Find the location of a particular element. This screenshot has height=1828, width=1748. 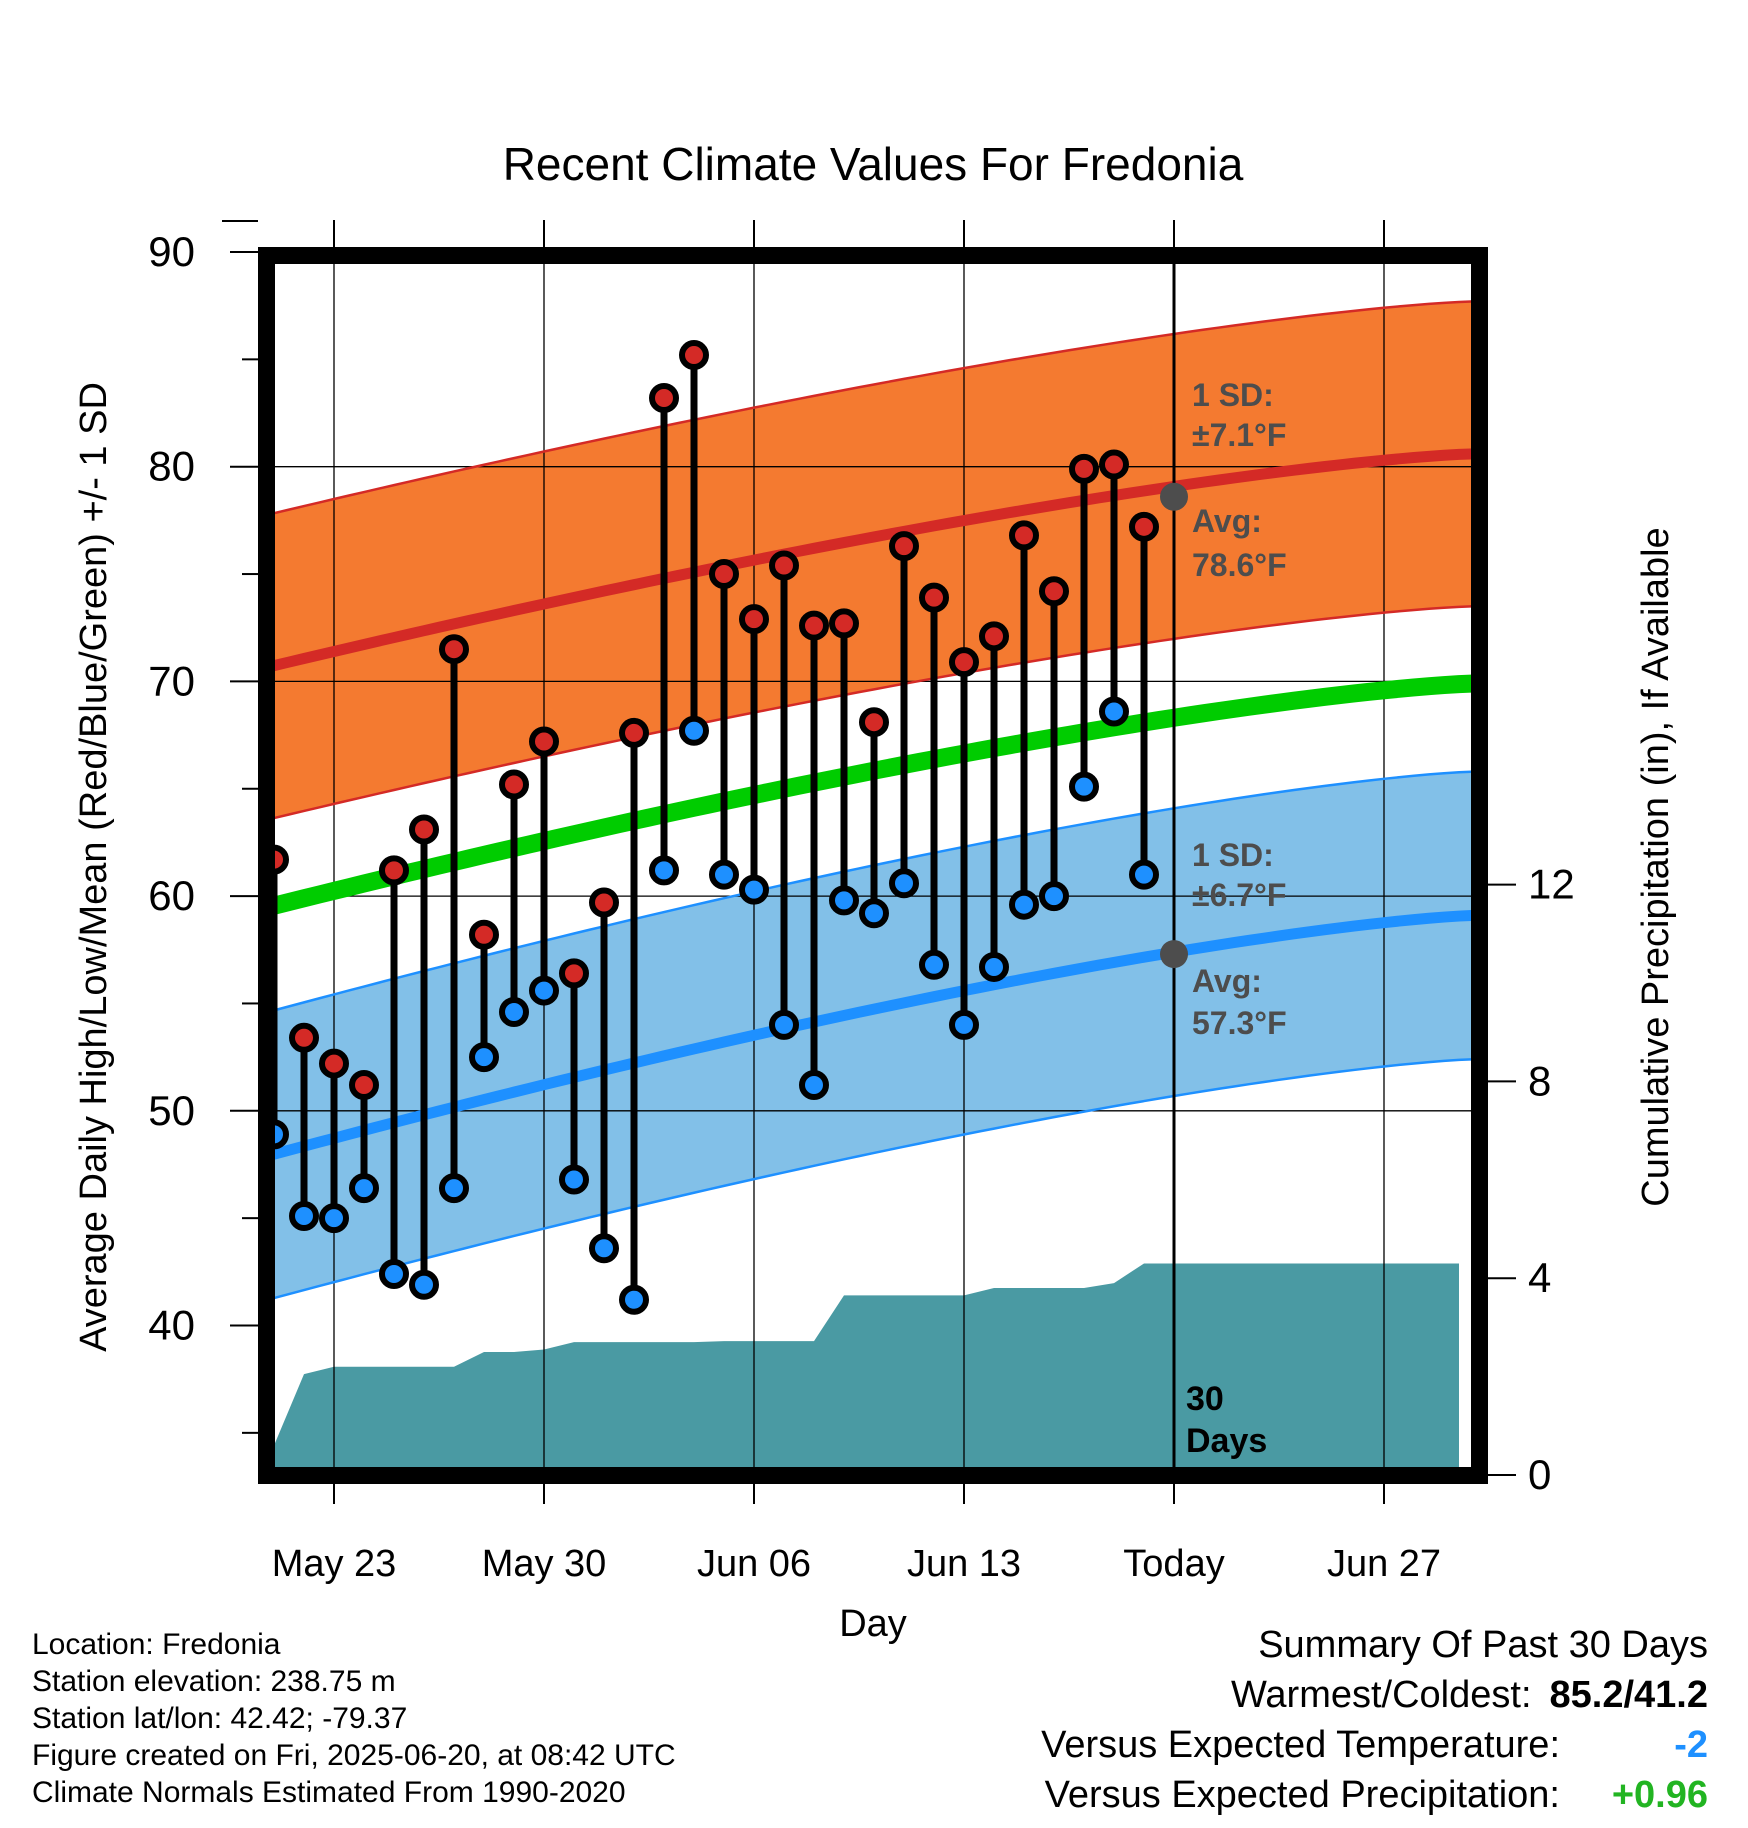

summary-precip: Versus Expected Precipitation: +0.96 is located at coordinates (1258, 1795).